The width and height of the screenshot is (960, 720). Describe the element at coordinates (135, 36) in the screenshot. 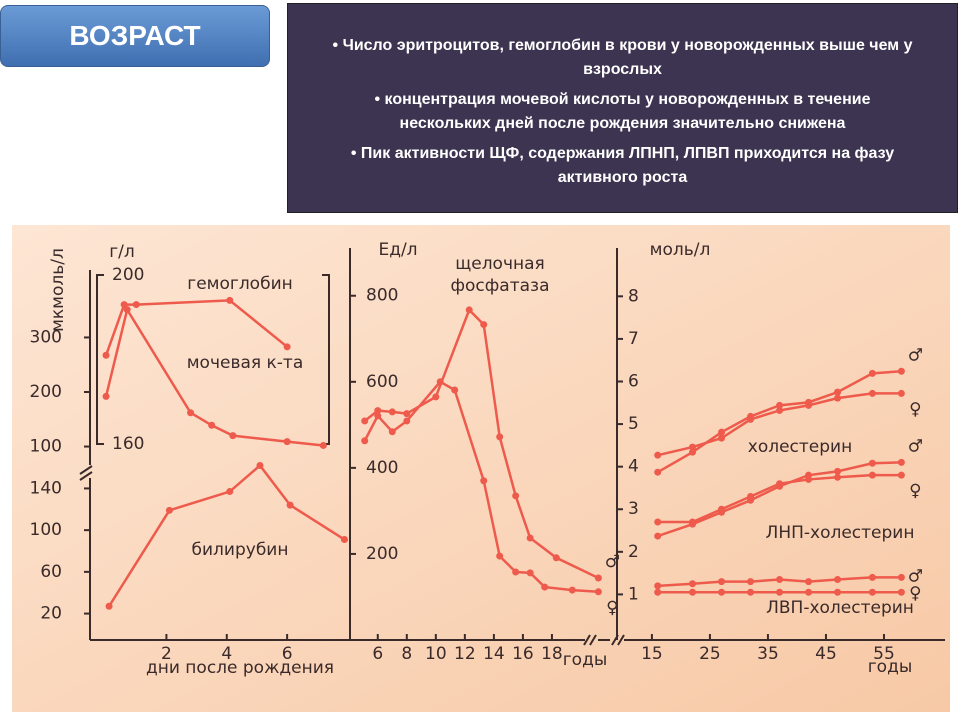

I see `badge: ВОЗРАСТ` at that location.